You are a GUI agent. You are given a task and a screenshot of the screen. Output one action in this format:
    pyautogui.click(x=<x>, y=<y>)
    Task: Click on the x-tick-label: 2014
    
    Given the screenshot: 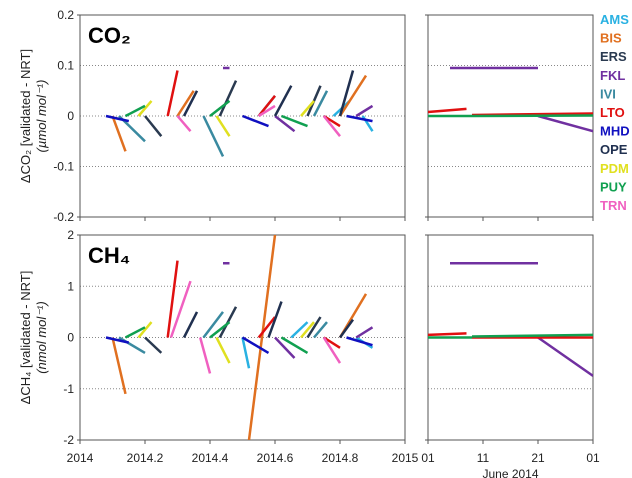 What is the action you would take?
    pyautogui.click(x=80, y=458)
    